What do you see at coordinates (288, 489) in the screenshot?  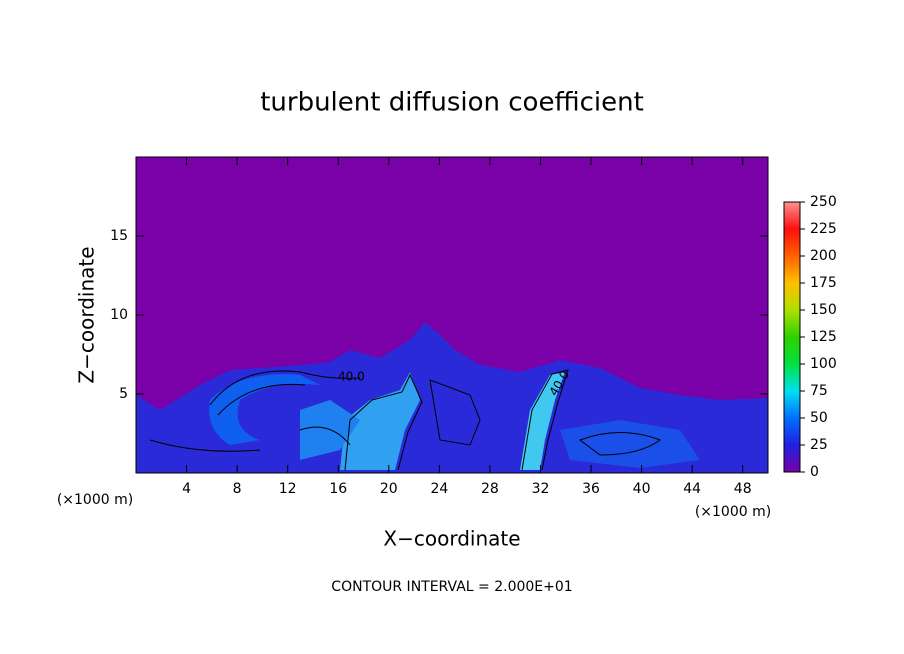 I see `x-tick-label: 12` at bounding box center [288, 489].